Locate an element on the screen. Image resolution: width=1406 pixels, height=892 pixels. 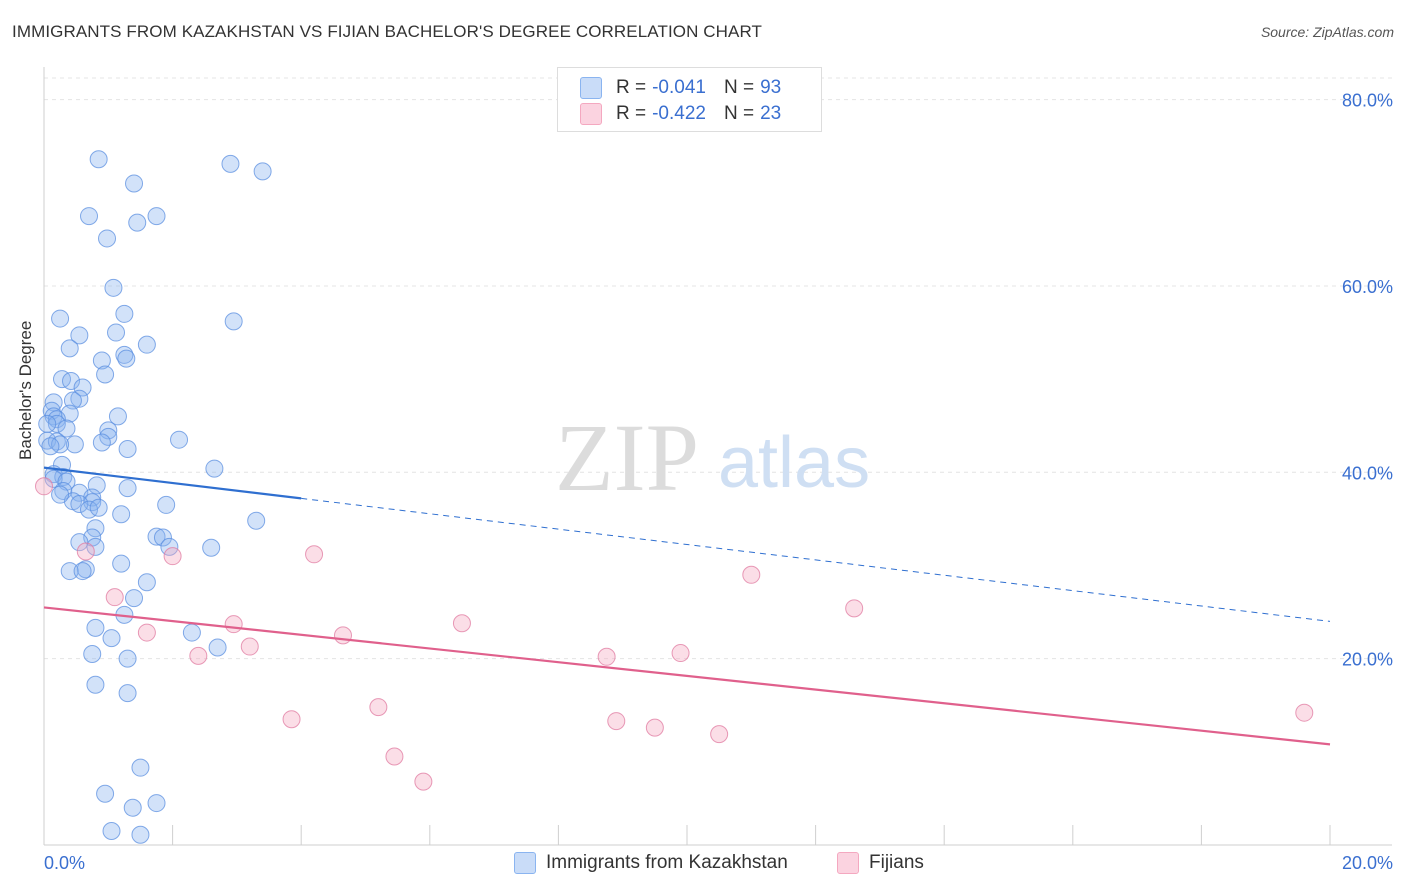
source-label: Source: ZipAtlas.com is located at coordinates (1327, 32).